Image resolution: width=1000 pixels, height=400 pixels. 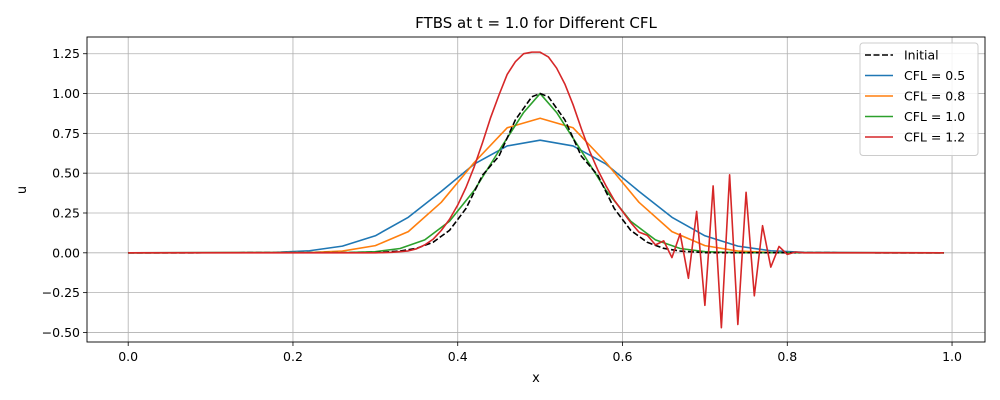 What do you see at coordinates (952, 356) in the screenshot?
I see `x-tick-label: 1.0` at bounding box center [952, 356].